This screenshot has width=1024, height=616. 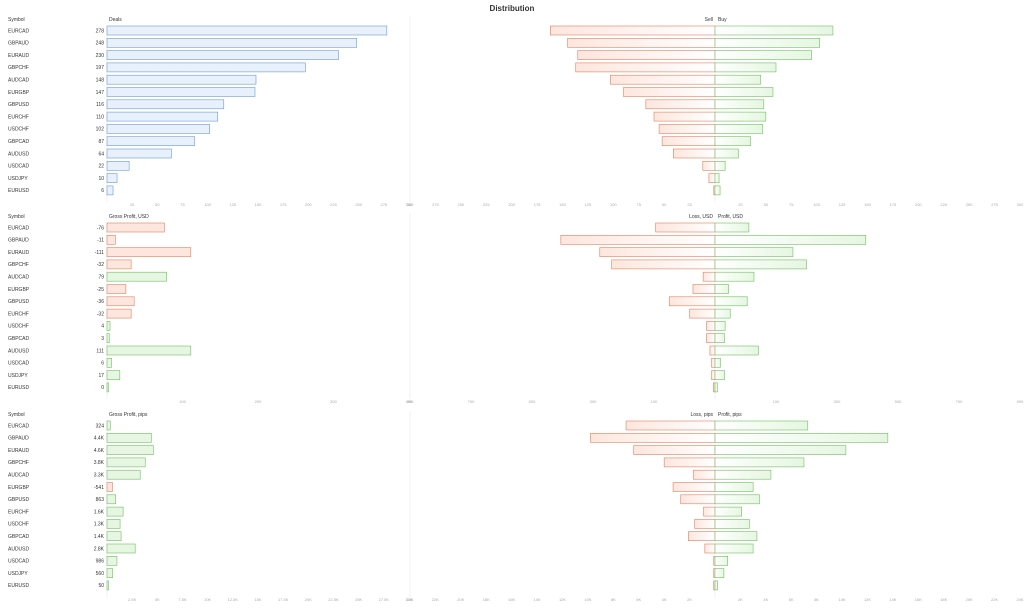 I want to click on value-header: Gross Profit, USD, so click(x=129, y=217).